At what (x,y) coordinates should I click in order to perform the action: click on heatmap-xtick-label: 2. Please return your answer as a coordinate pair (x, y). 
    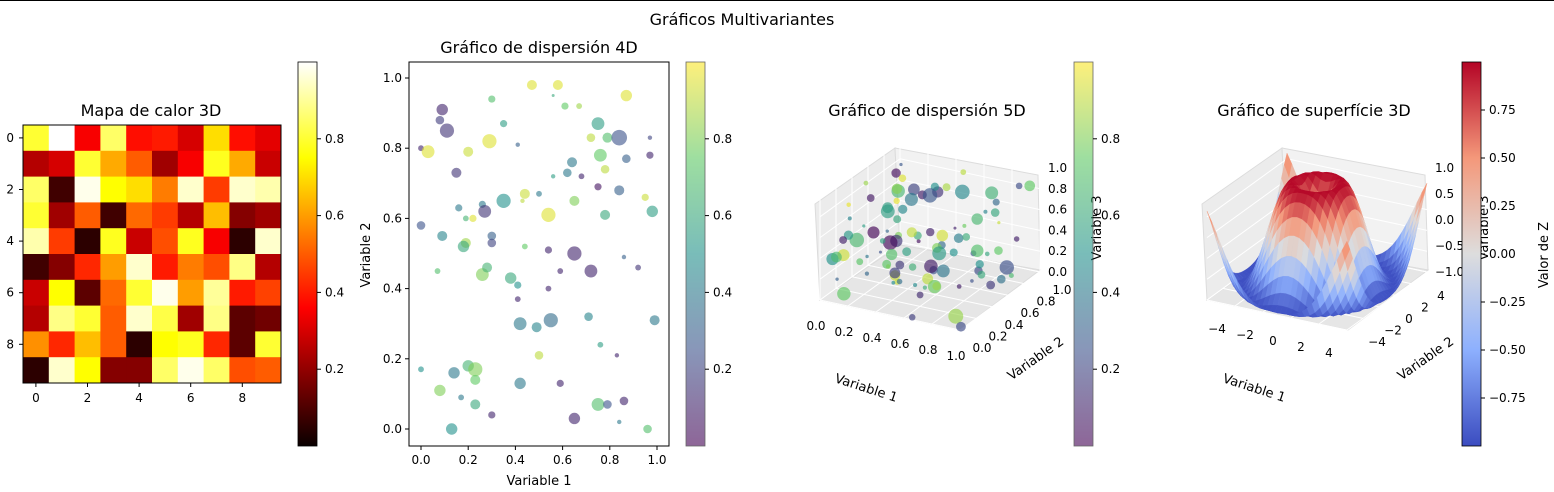
    Looking at the image, I should click on (88, 398).